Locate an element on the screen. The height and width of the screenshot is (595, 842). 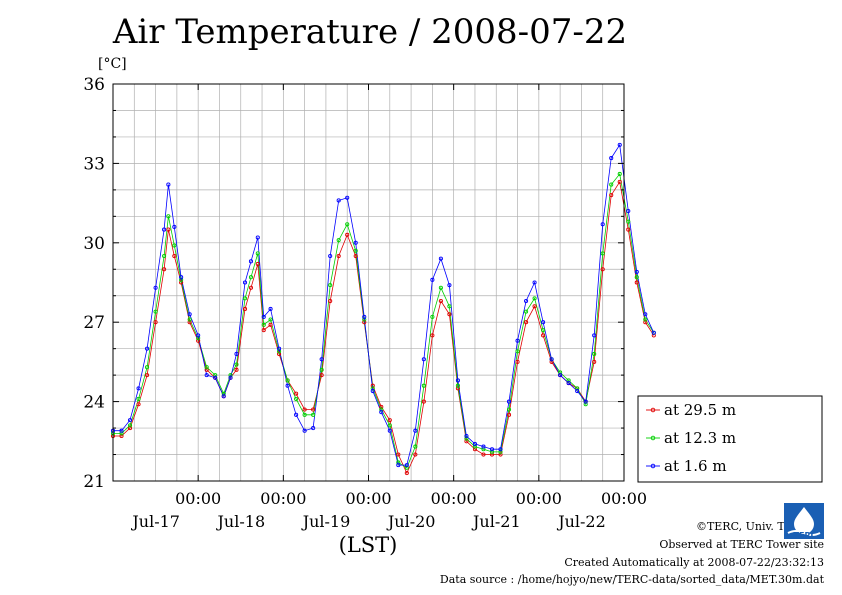
legend: at 29.5 m at 12.3 m at 1.6 m is located at coordinates (730, 439).